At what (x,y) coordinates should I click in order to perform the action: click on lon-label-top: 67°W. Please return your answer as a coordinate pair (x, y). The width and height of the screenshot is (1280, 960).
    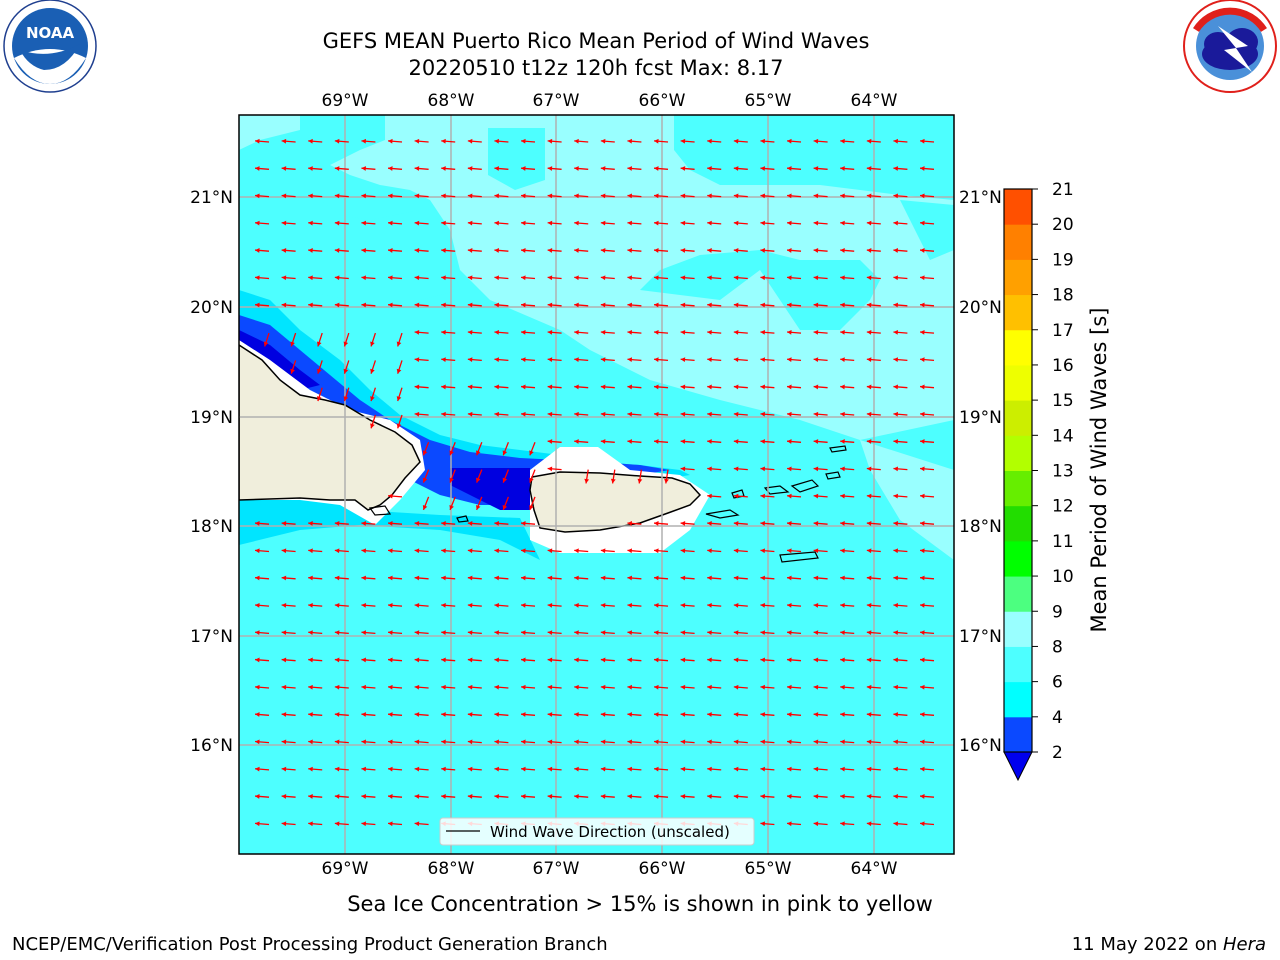
    Looking at the image, I should click on (556, 101).